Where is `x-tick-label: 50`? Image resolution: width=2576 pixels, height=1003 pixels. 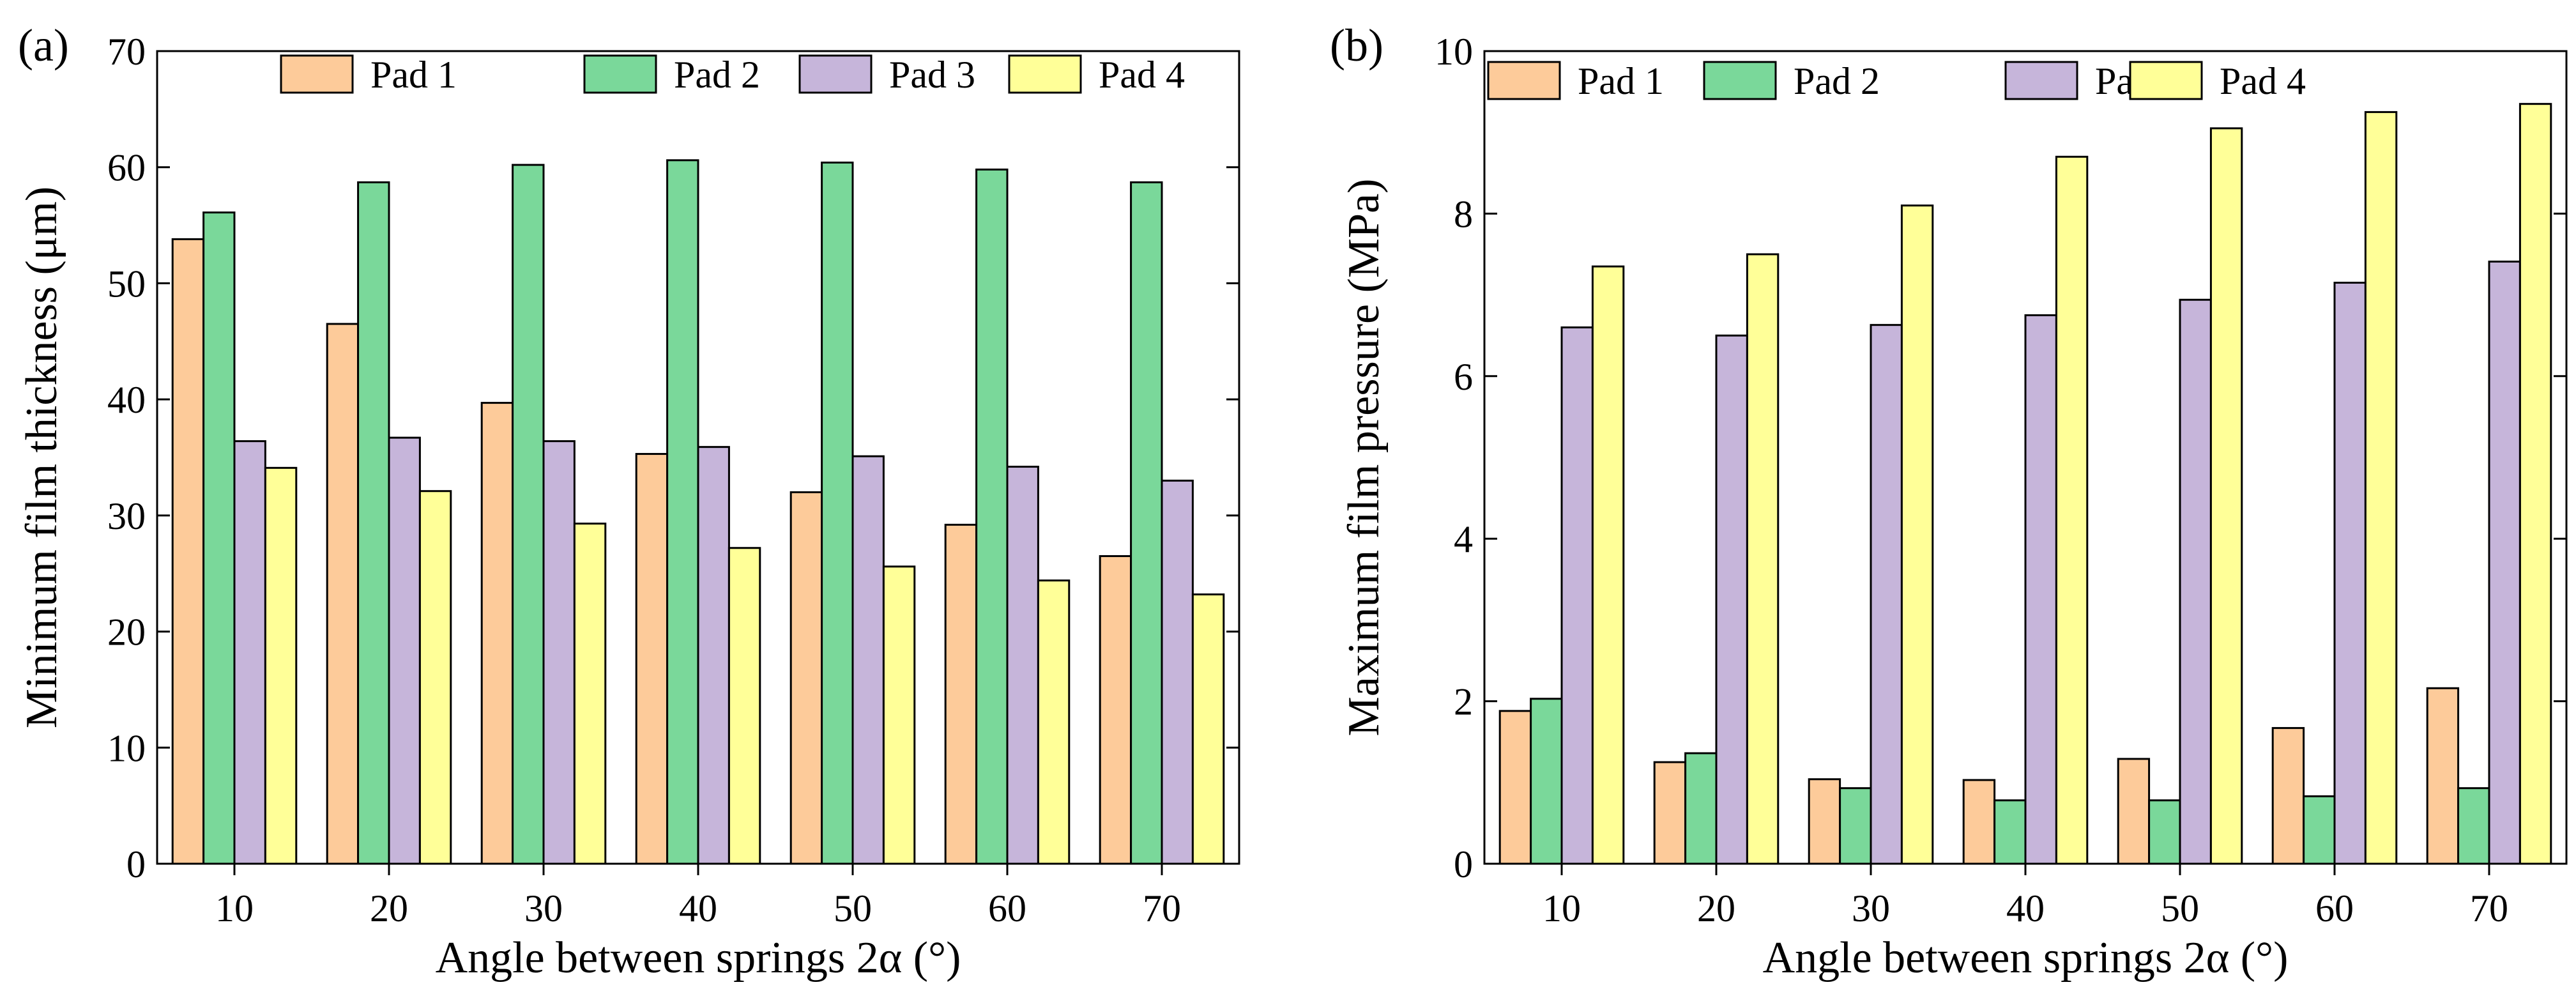 x-tick-label: 50 is located at coordinates (2180, 908).